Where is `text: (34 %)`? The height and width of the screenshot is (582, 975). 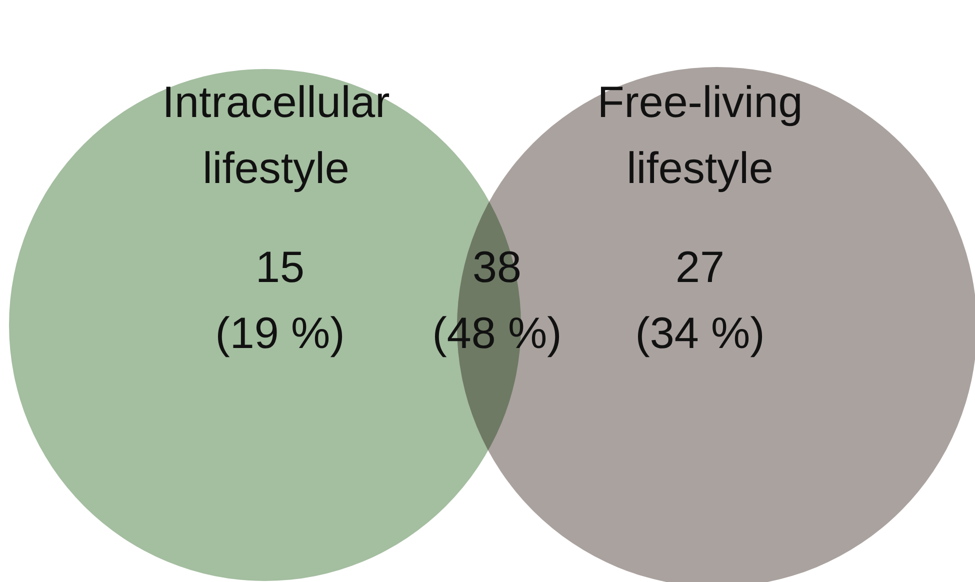
text: (34 %) is located at coordinates (700, 333).